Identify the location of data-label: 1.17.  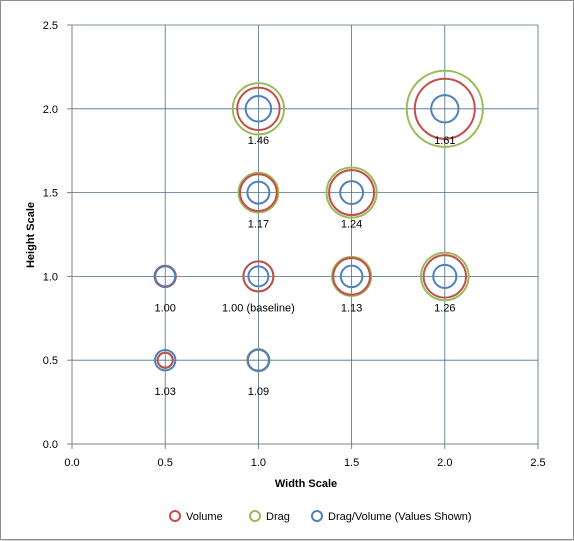
(258, 225).